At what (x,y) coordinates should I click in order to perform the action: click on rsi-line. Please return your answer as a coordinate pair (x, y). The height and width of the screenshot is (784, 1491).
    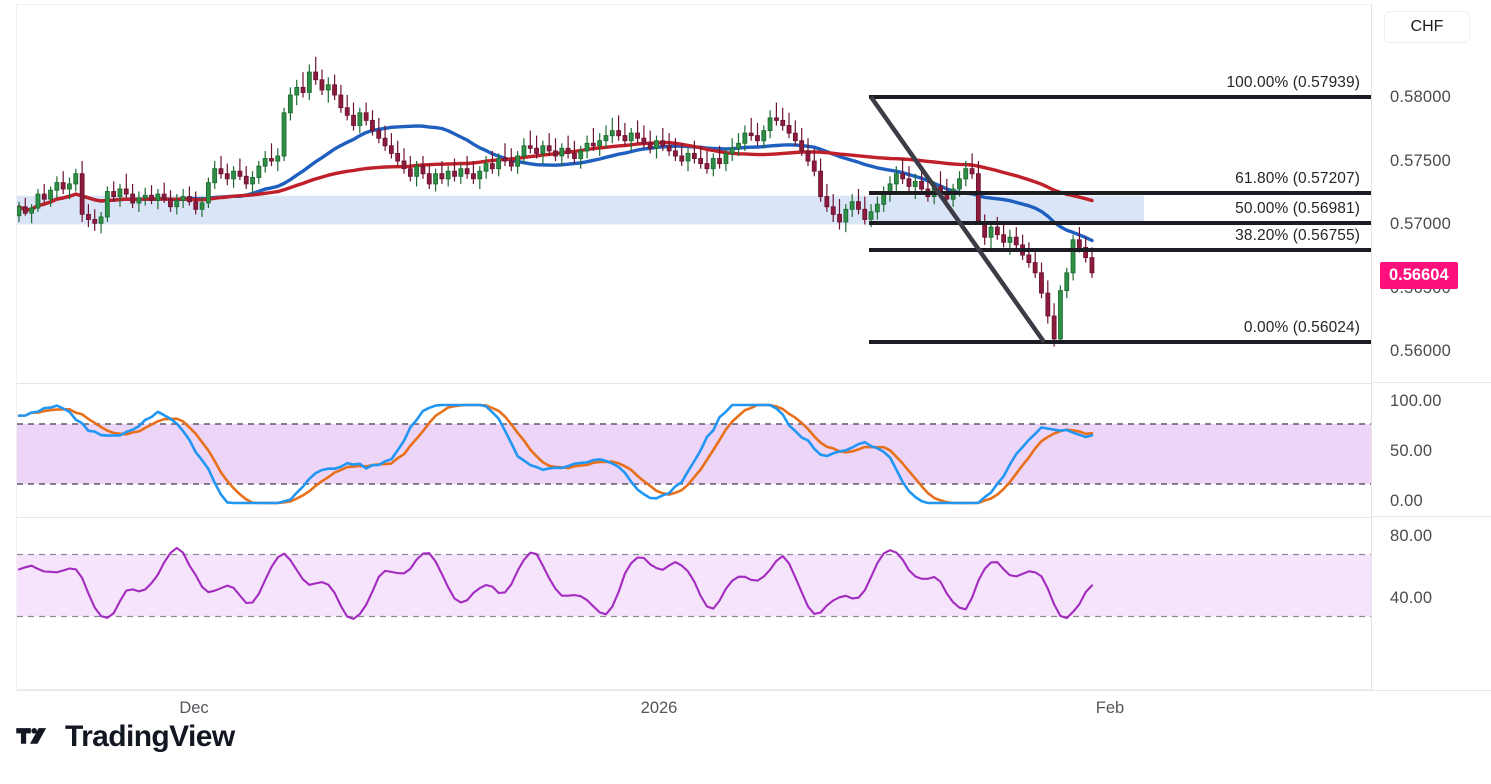
    Looking at the image, I should click on (555, 583).